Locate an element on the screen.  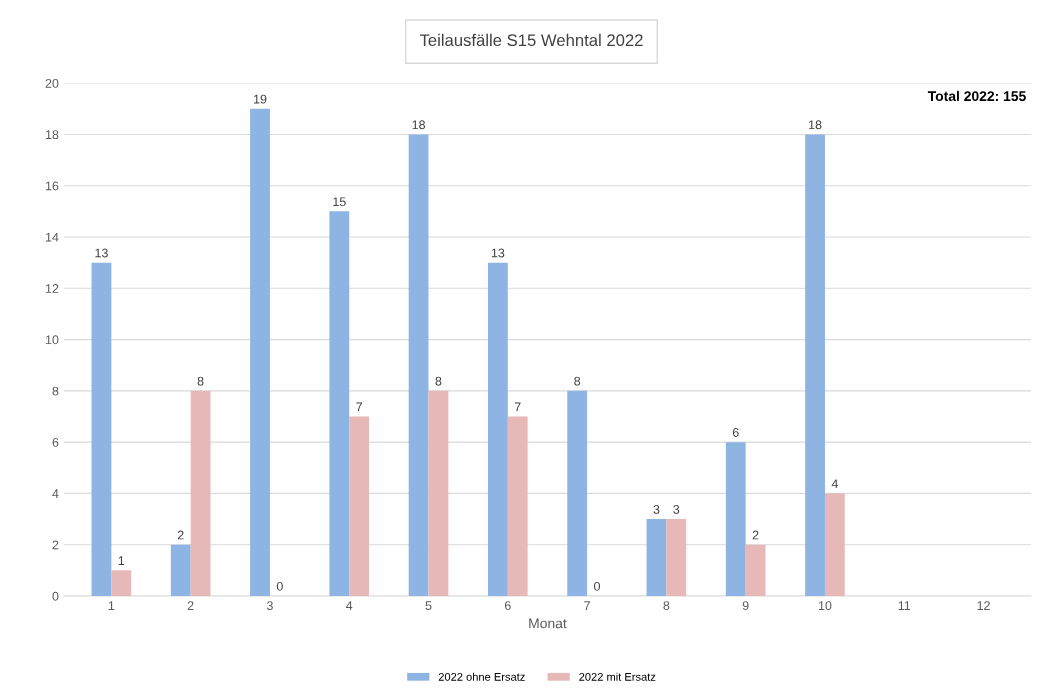
x-tick-label: 5 is located at coordinates (428, 606).